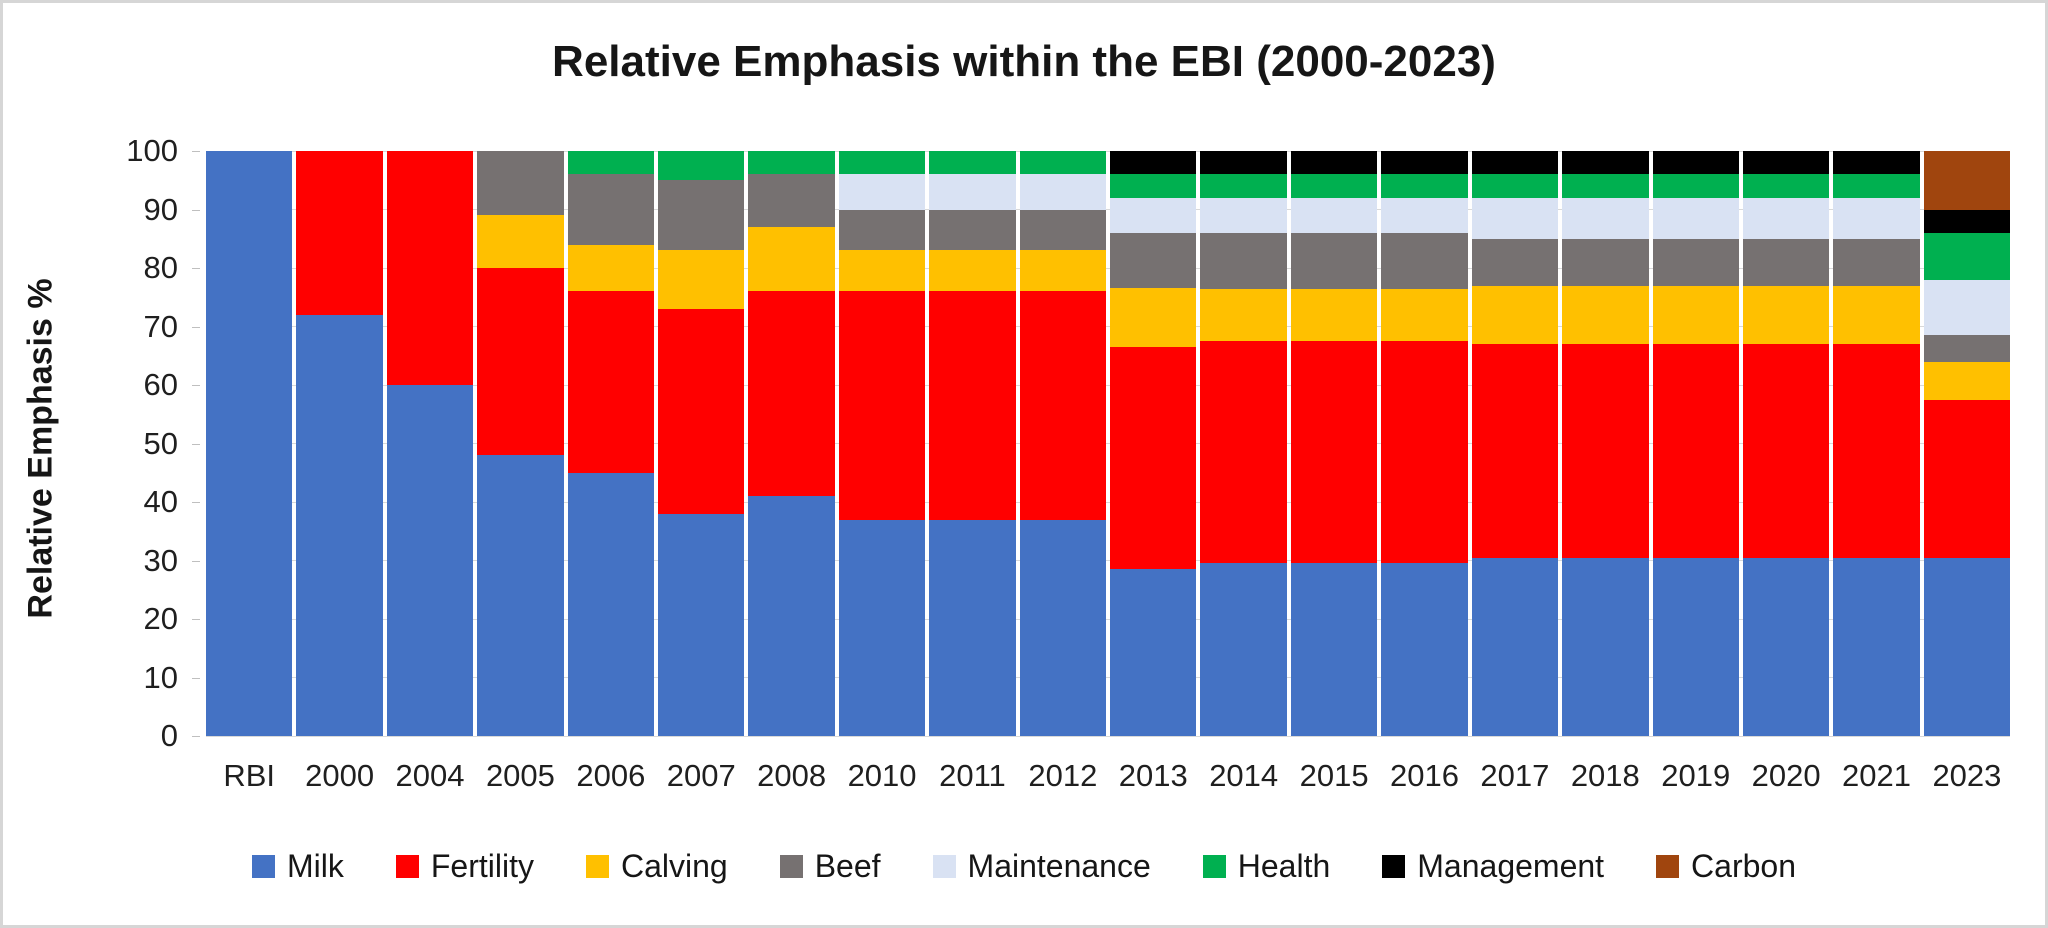 This screenshot has width=2048, height=928. I want to click on legend-swatch-carbon, so click(1668, 866).